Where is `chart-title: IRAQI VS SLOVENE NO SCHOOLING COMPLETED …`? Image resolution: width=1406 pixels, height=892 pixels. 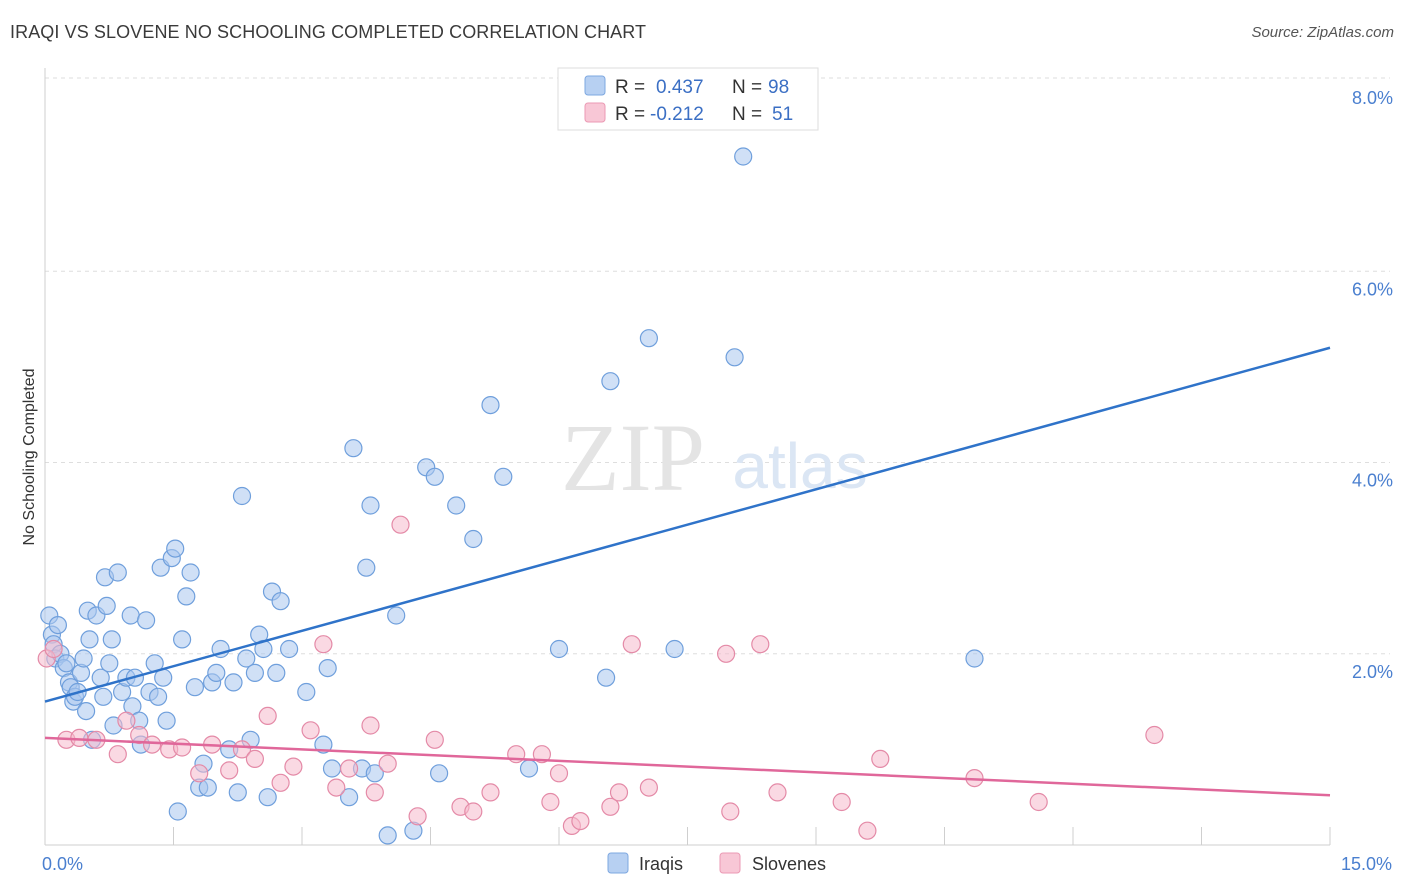
chart-title: IRAQI VS SLOVENE NO SCHOOLING COMPLETED … is located at coordinates (328, 32).